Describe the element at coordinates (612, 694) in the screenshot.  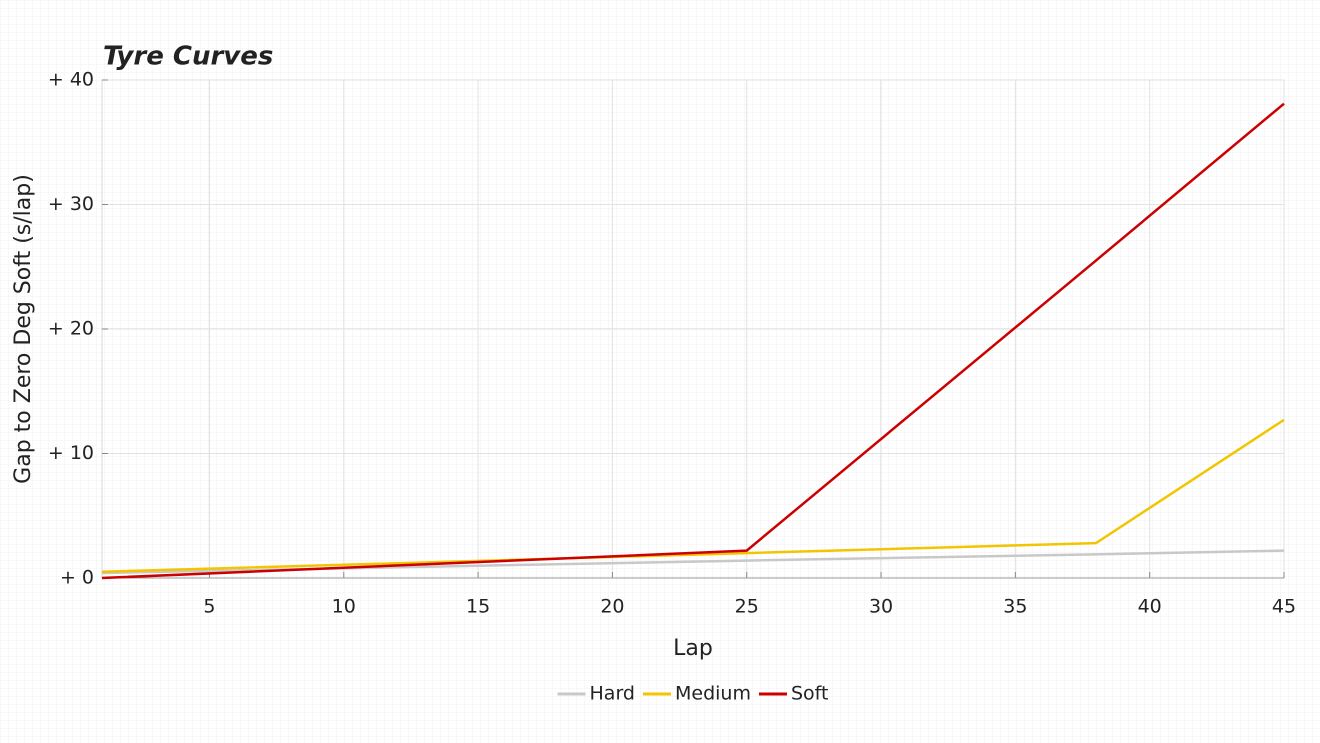
I see `legend-label: Hard` at that location.